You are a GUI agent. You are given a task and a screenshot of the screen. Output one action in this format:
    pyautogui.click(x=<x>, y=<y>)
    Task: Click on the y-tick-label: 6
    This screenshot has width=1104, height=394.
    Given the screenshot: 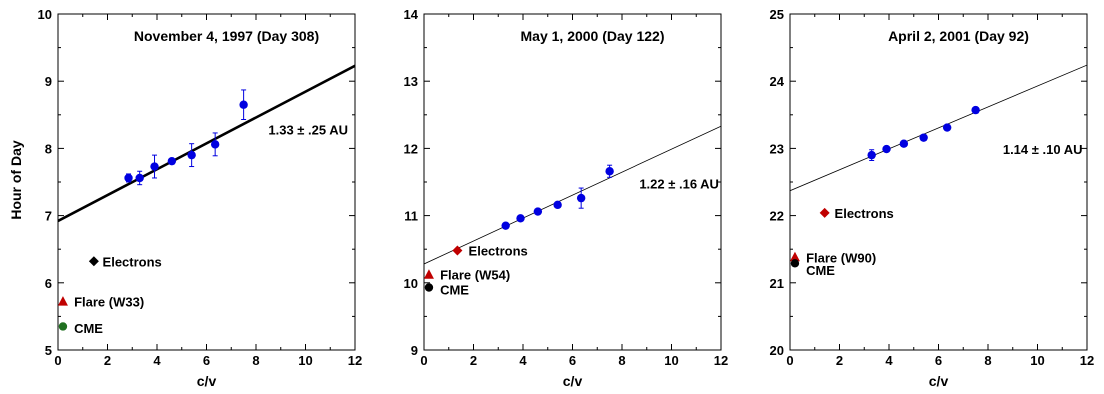 What is the action you would take?
    pyautogui.click(x=48, y=283)
    